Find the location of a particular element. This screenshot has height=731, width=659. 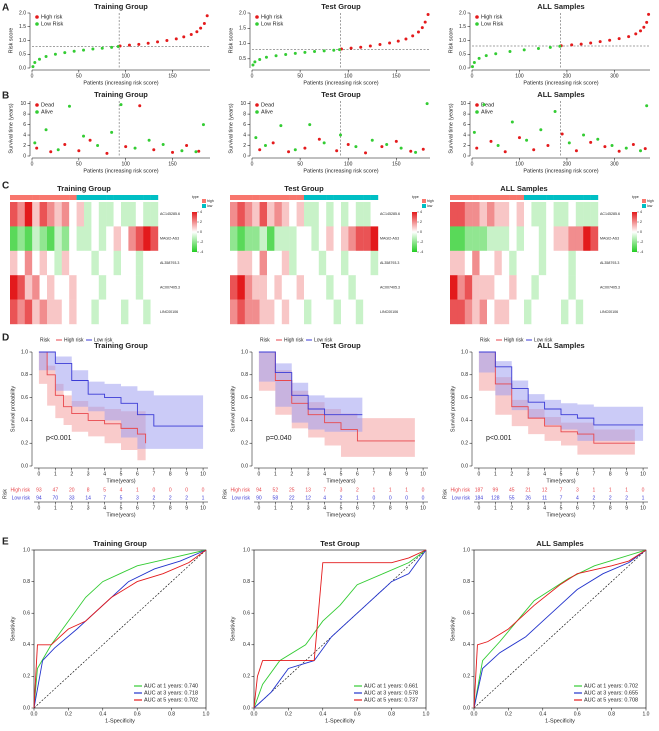

annotation: p<0.001 is located at coordinates (499, 438).